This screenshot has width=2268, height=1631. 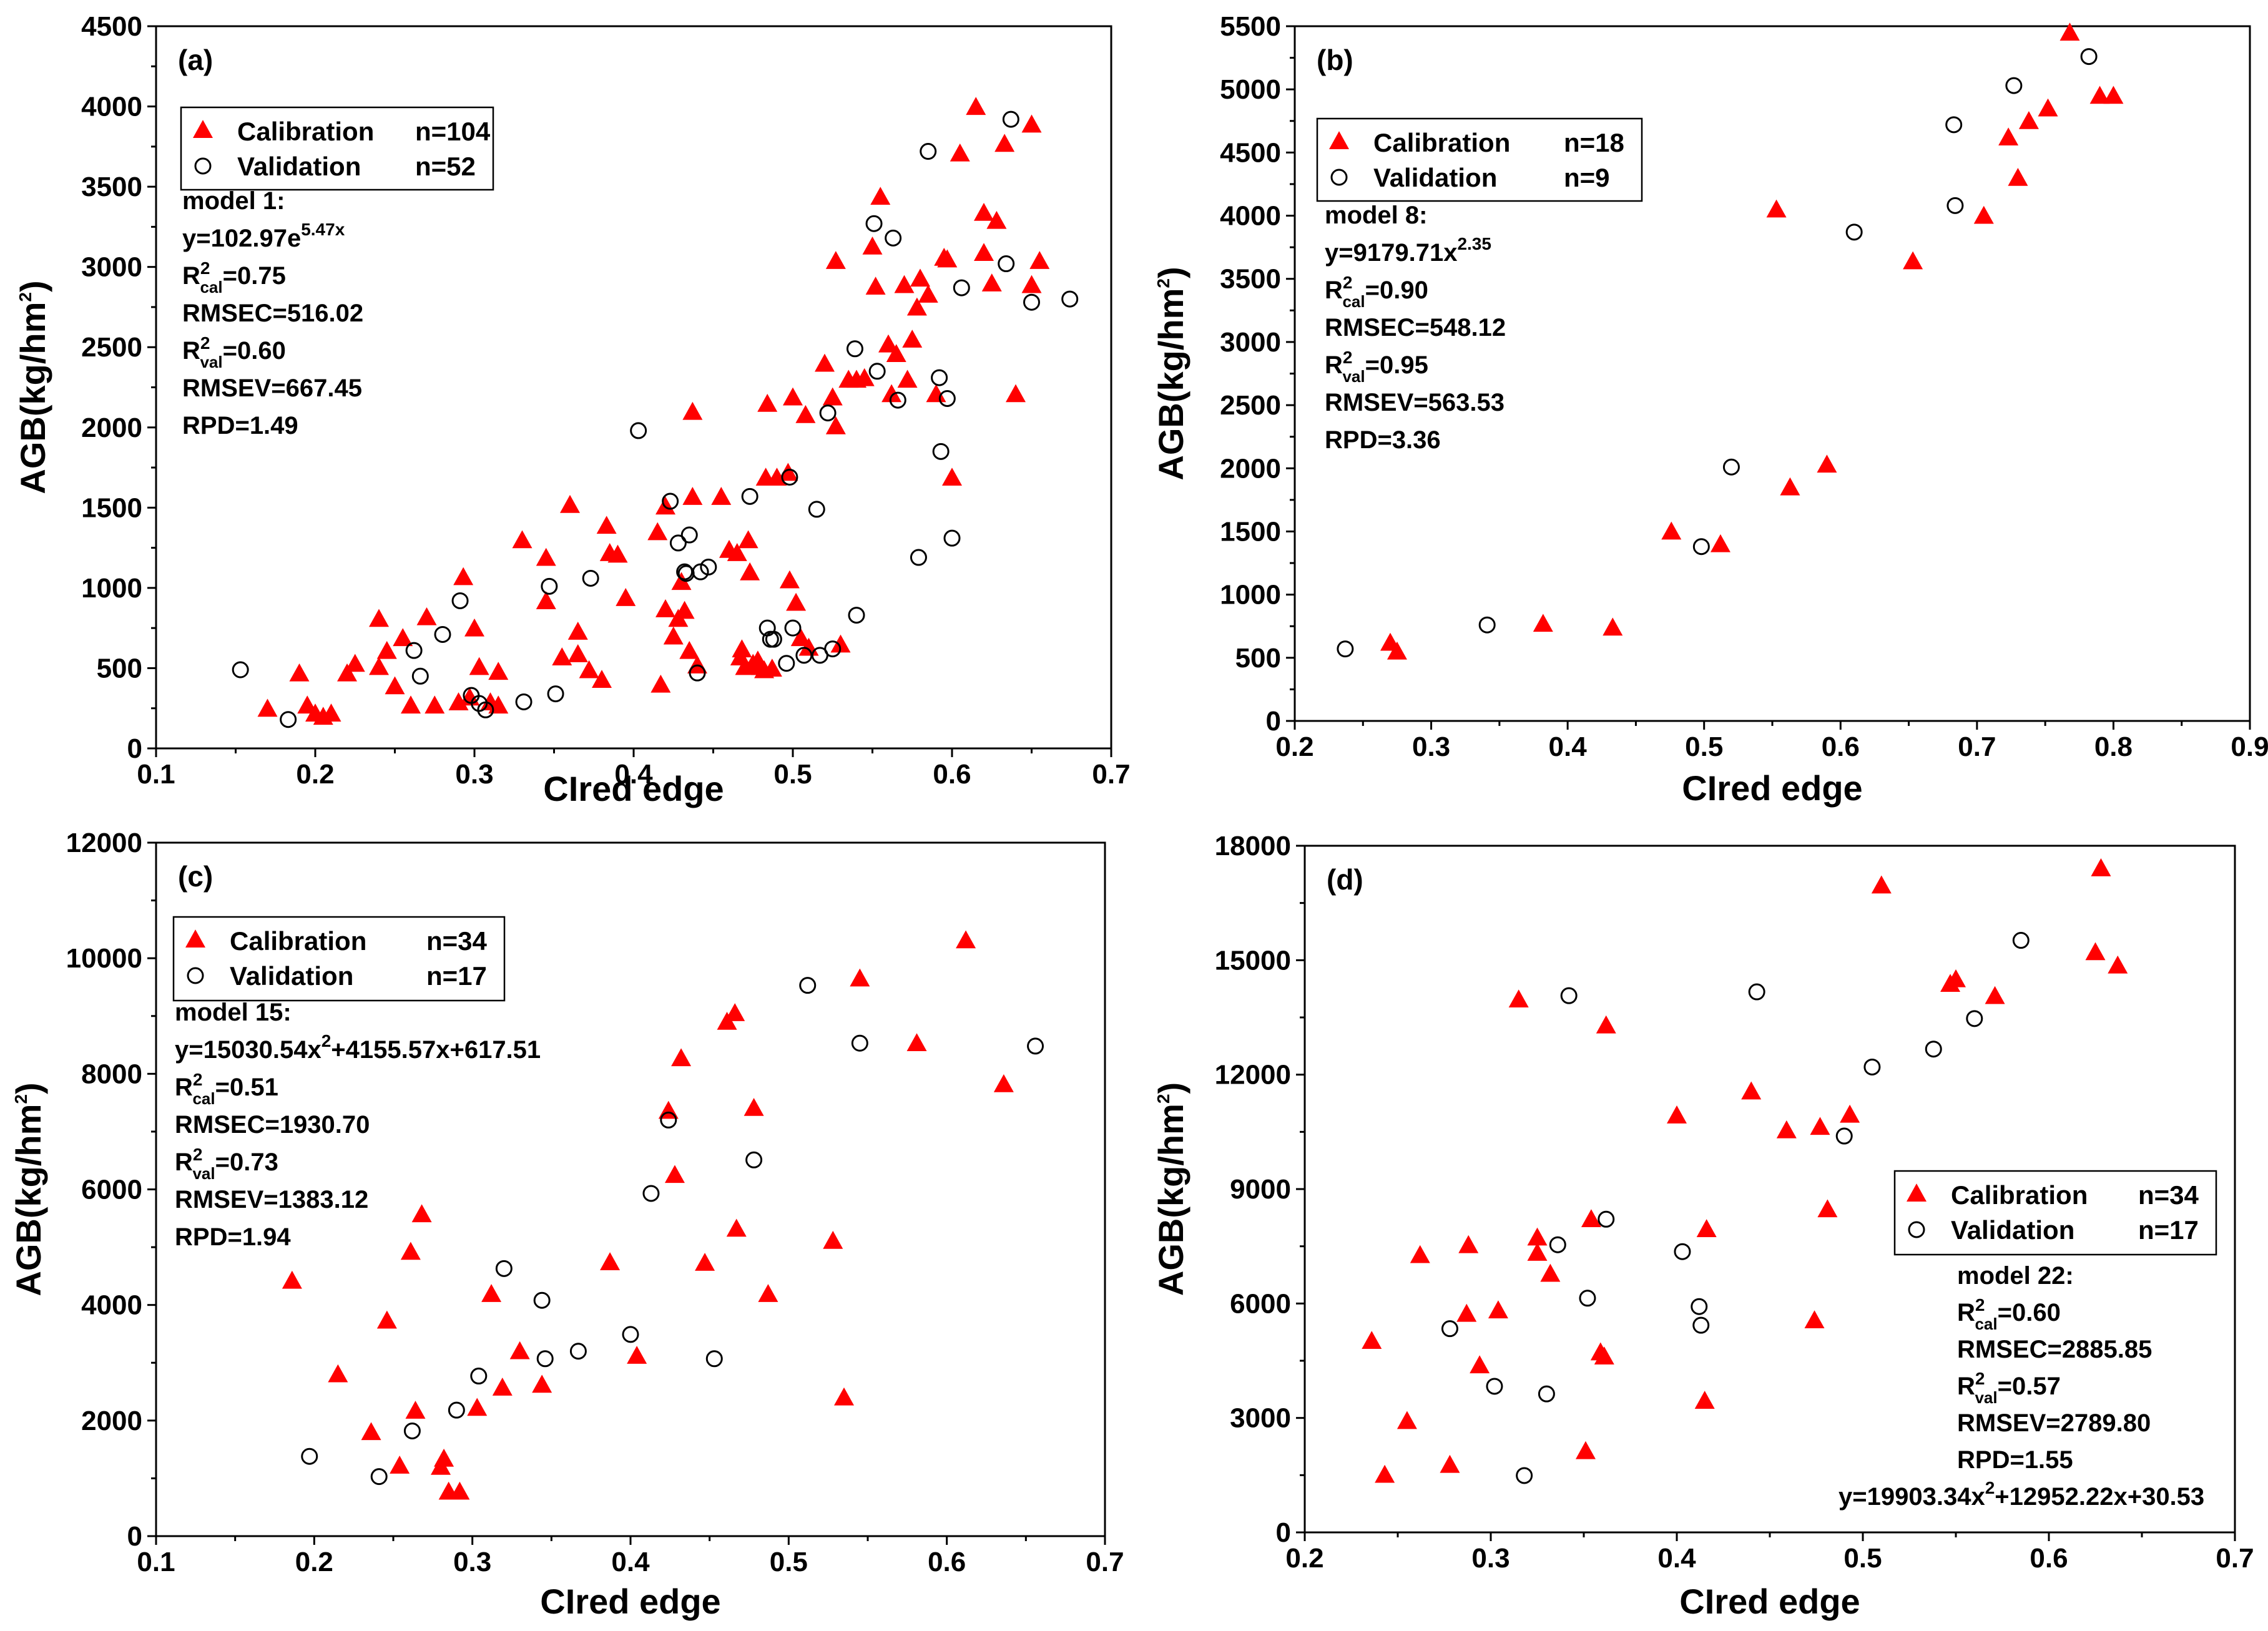 I want to click on y-tick-label: 4500, so click(x=112, y=26).